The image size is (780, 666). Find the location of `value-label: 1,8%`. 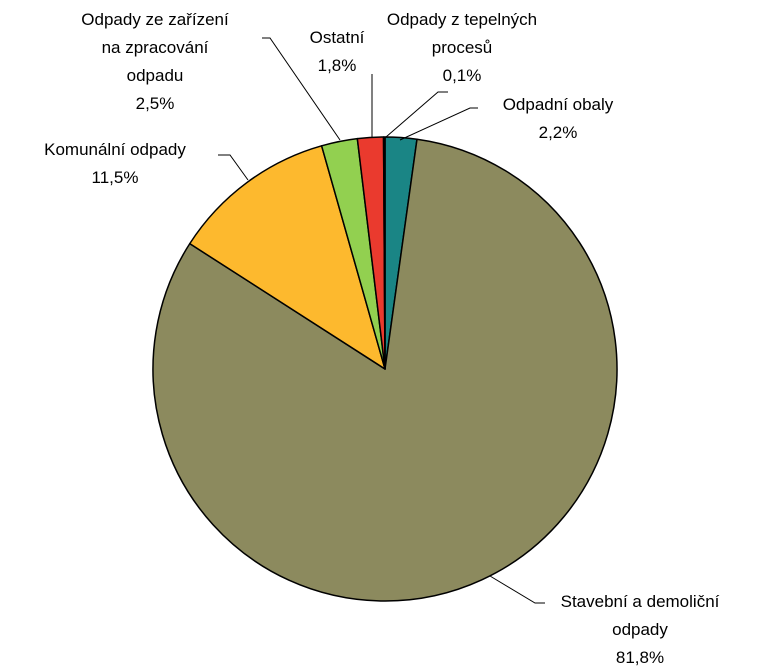

value-label: 1,8% is located at coordinates (337, 65).